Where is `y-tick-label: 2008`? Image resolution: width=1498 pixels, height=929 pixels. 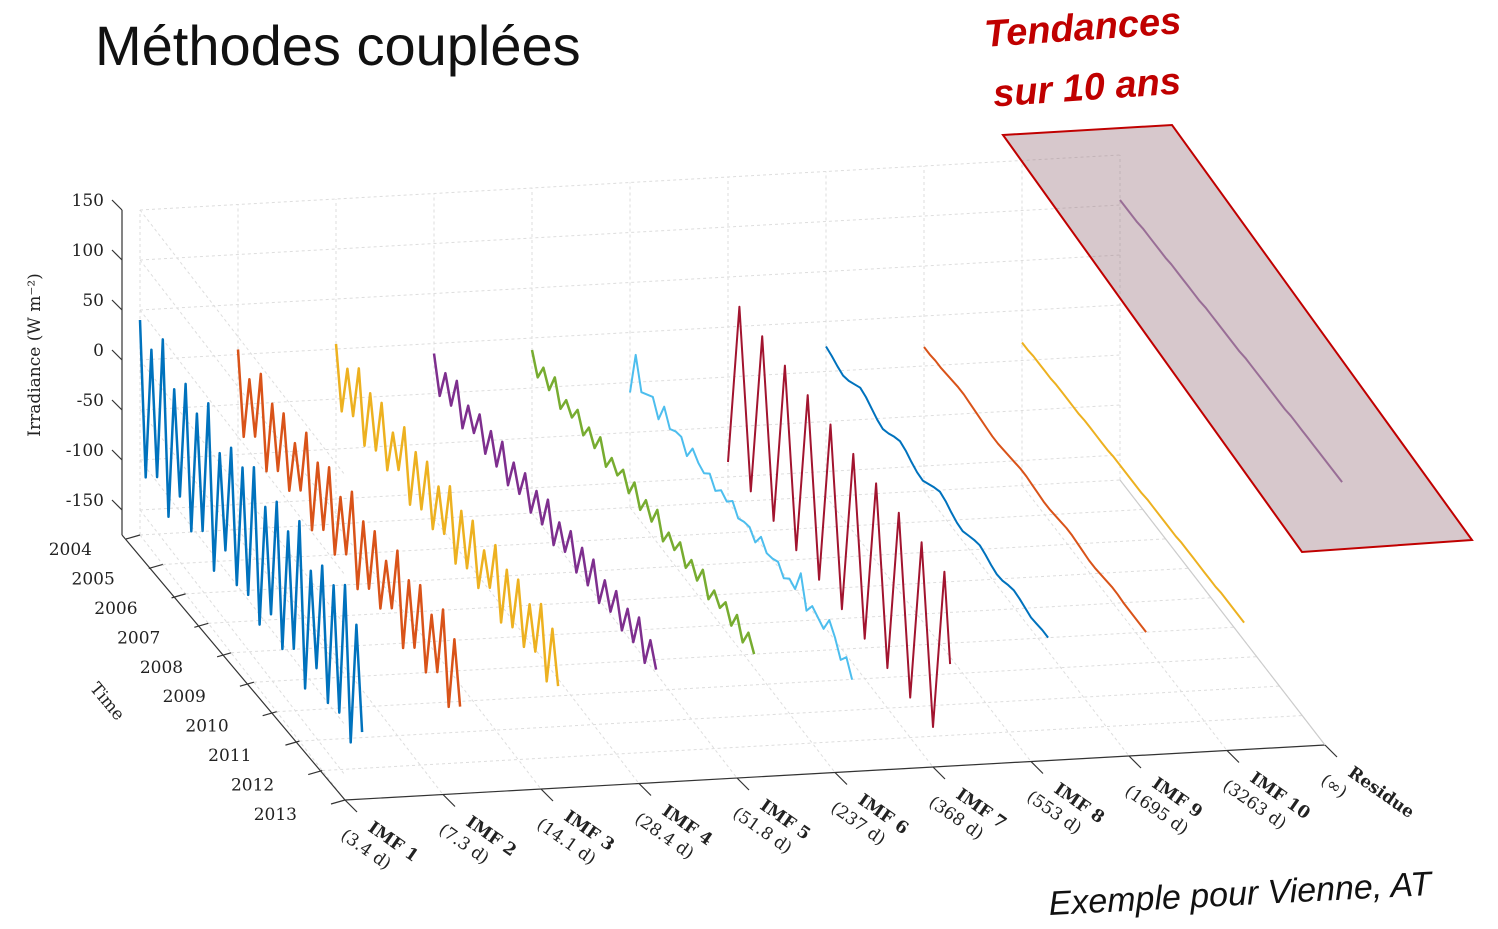
y-tick-label: 2008 is located at coordinates (161, 668).